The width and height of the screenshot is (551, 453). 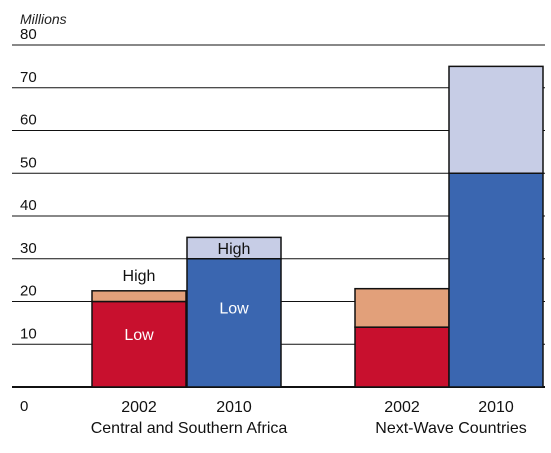 I want to click on y-tick-label: 30, so click(x=28, y=248).